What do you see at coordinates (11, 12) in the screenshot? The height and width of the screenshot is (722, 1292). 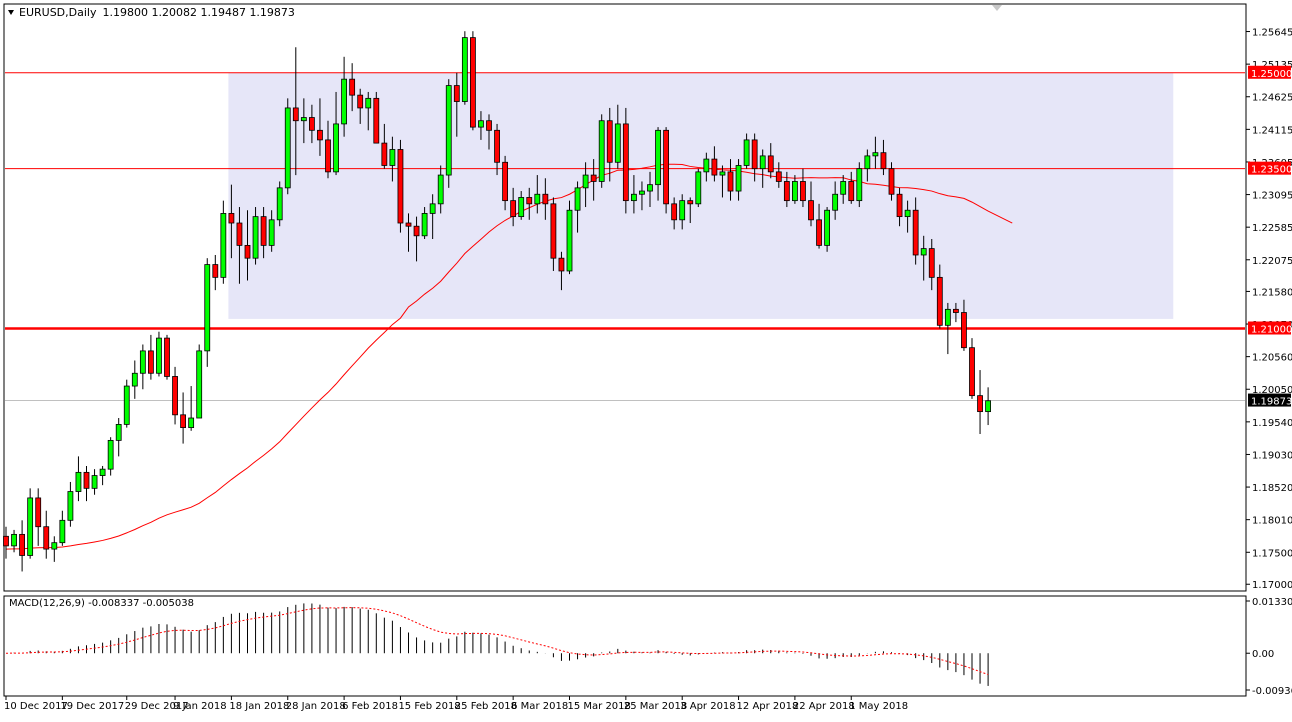 I see `dropdown-triangle-icon` at bounding box center [11, 12].